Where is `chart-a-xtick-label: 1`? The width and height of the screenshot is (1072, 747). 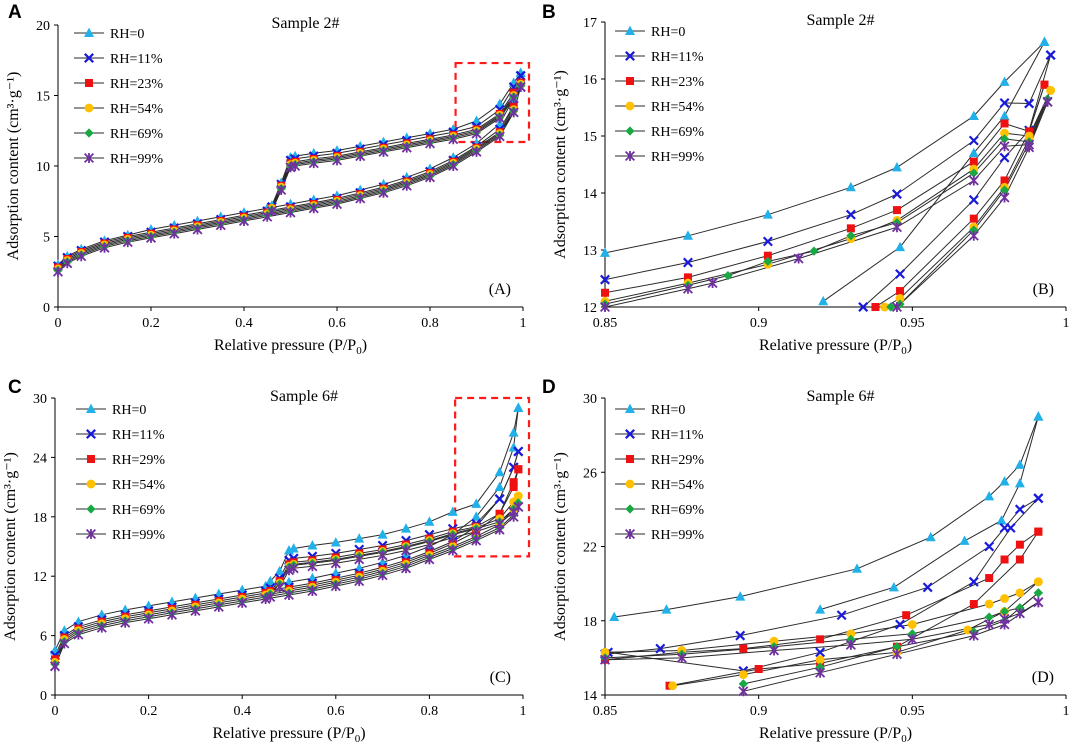 chart-a-xtick-label: 1 is located at coordinates (523, 323).